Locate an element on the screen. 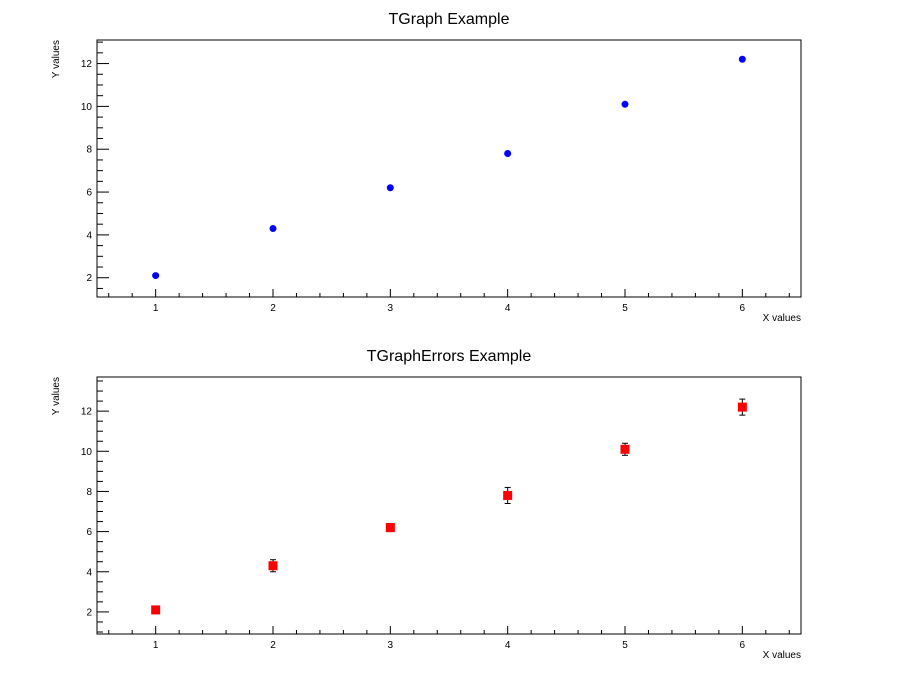 The width and height of the screenshot is (898, 674). chart-title: TGraph Example is located at coordinates (449, 19).